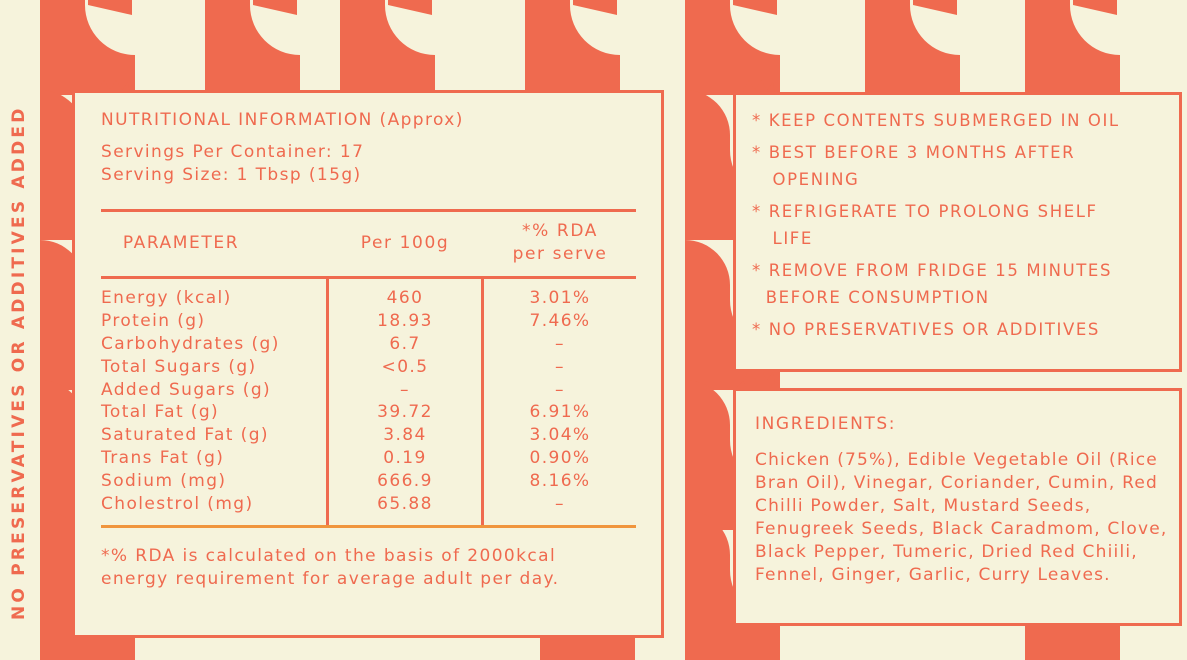 This screenshot has width=1187, height=660. What do you see at coordinates (405, 504) in the screenshot?
I see `per100-cell: 65.88` at bounding box center [405, 504].